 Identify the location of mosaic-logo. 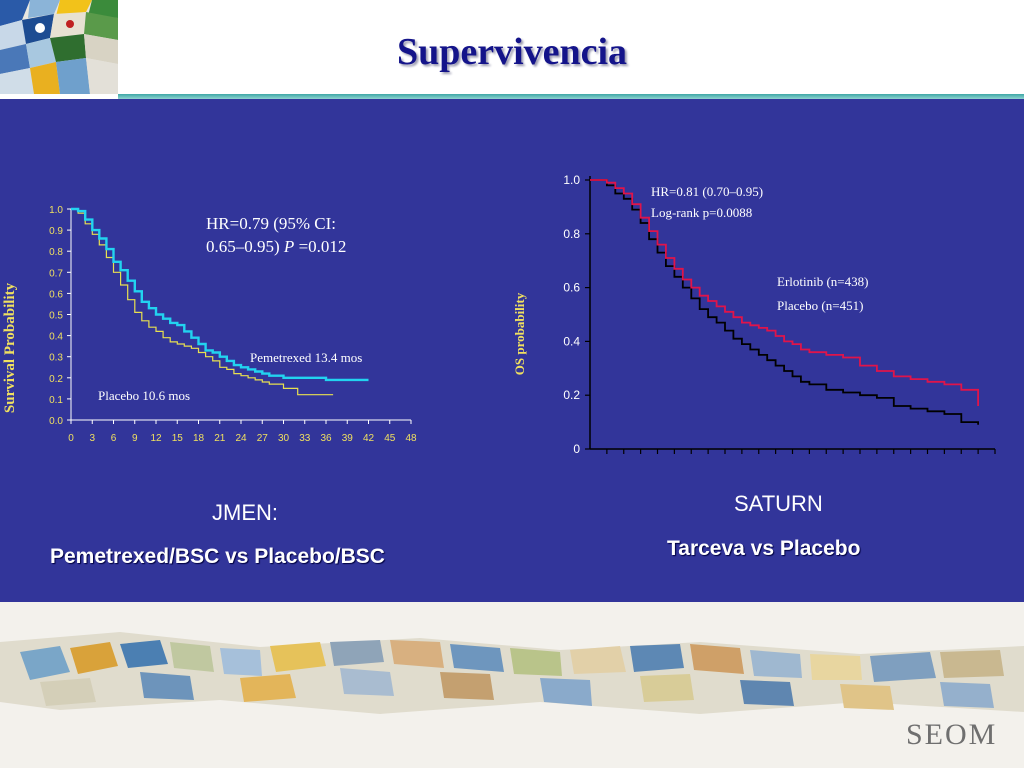
(59, 47).